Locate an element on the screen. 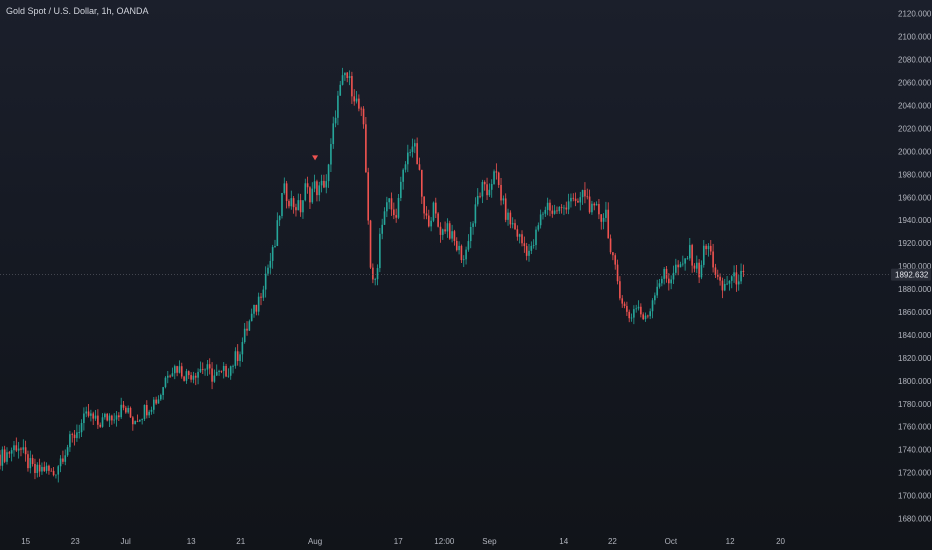 This screenshot has width=932, height=550. time-scale-label: 21 is located at coordinates (240, 541).